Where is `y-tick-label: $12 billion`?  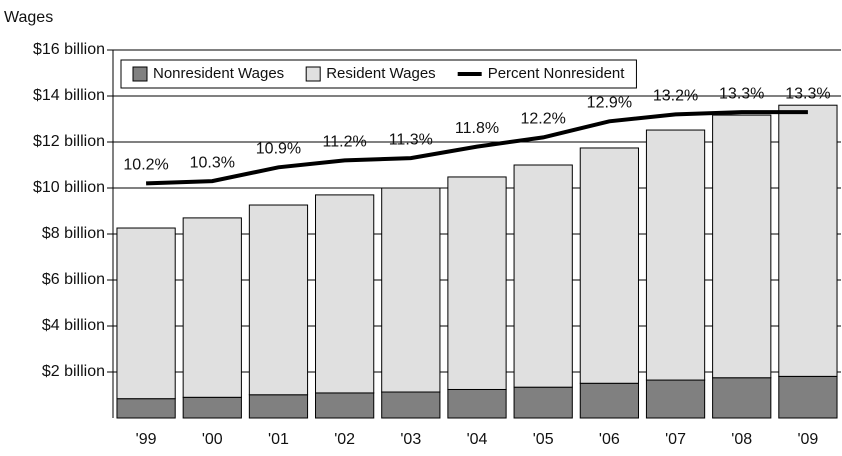
y-tick-label: $12 billion is located at coordinates (69, 141).